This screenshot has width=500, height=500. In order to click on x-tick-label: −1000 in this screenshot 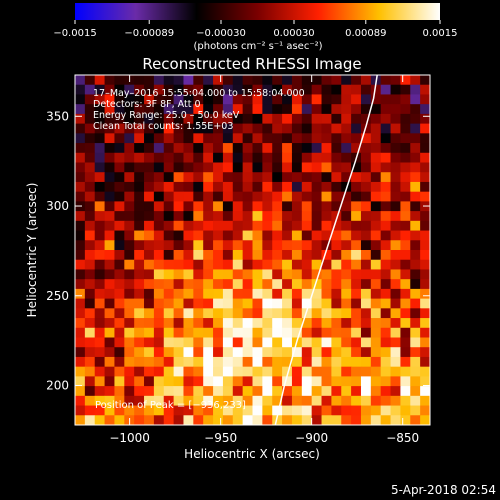, I will do `click(129, 438)`.